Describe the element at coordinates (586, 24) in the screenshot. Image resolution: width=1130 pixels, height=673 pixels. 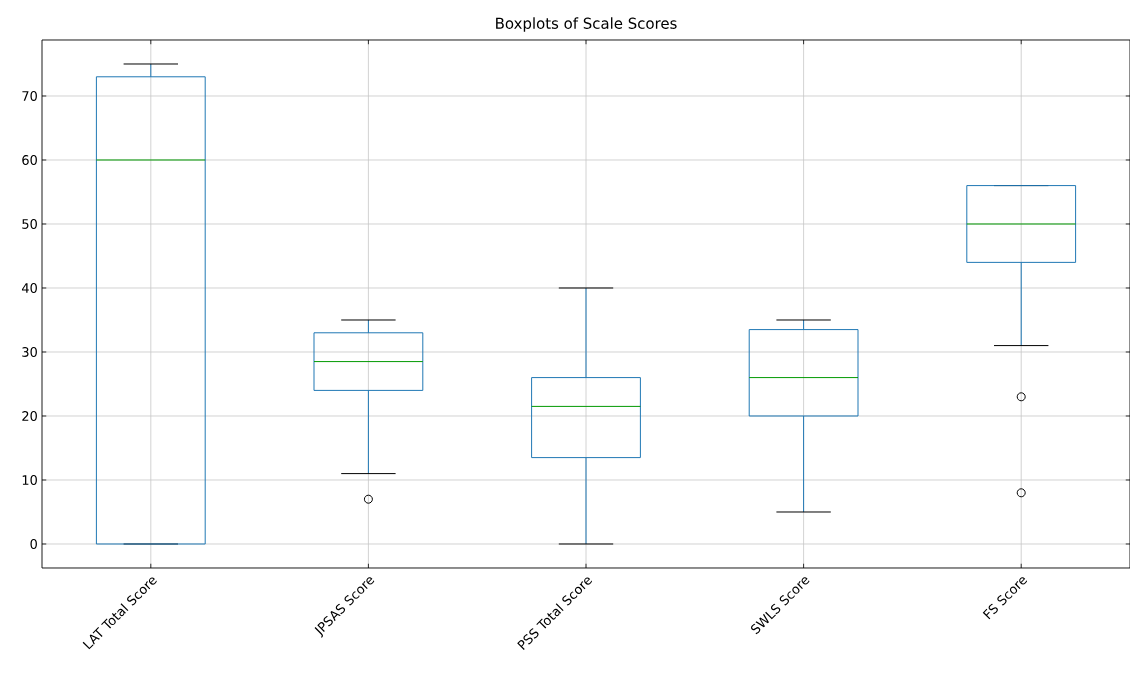
I see `chart-title: Boxplots of Scale Scores` at that location.